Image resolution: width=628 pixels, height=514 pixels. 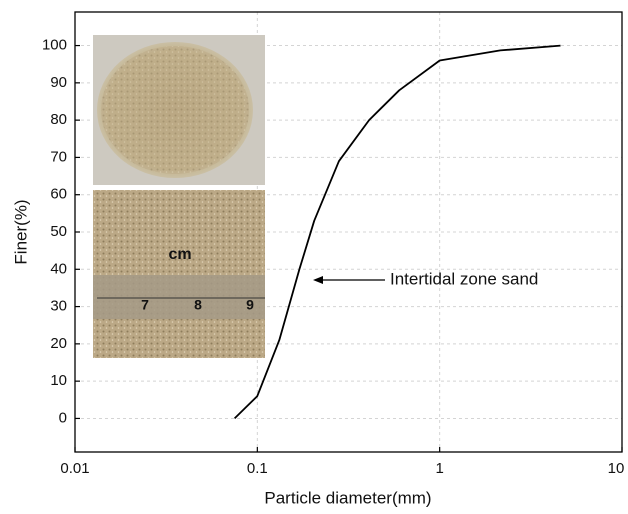 What do you see at coordinates (198, 305) in the screenshot?
I see `ruler-number: 8` at bounding box center [198, 305].